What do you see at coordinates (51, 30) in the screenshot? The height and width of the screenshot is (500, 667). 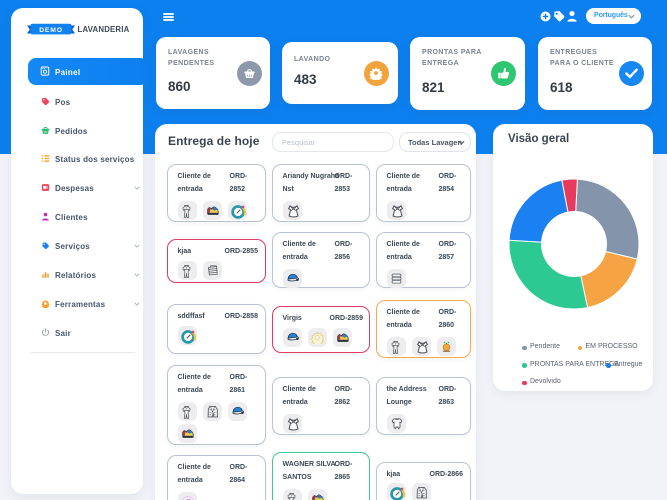 I see `svg-text: DEMO` at bounding box center [51, 30].